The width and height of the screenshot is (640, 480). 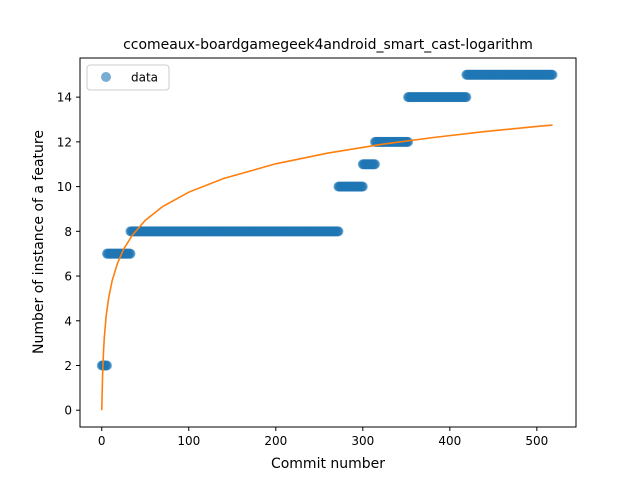 I want to click on x-tick-label: 400, so click(x=449, y=441).